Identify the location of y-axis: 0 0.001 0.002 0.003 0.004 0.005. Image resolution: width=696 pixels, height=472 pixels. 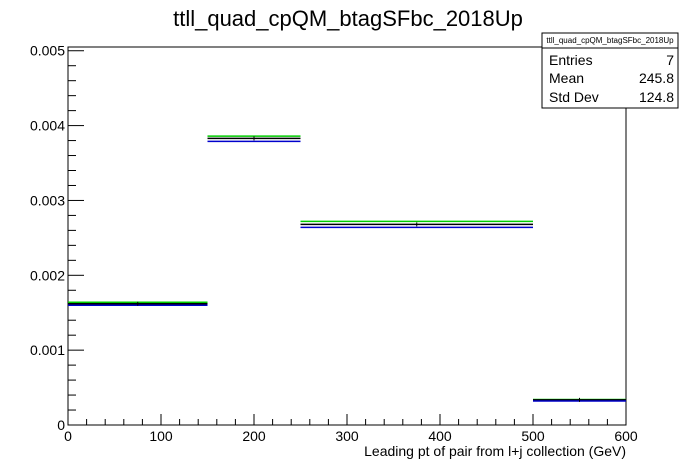
(57, 238).